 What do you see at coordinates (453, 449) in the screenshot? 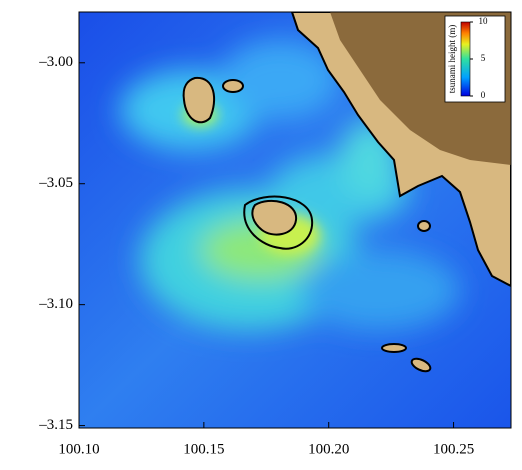
I see `x-tick-label: 100.25` at bounding box center [453, 449].